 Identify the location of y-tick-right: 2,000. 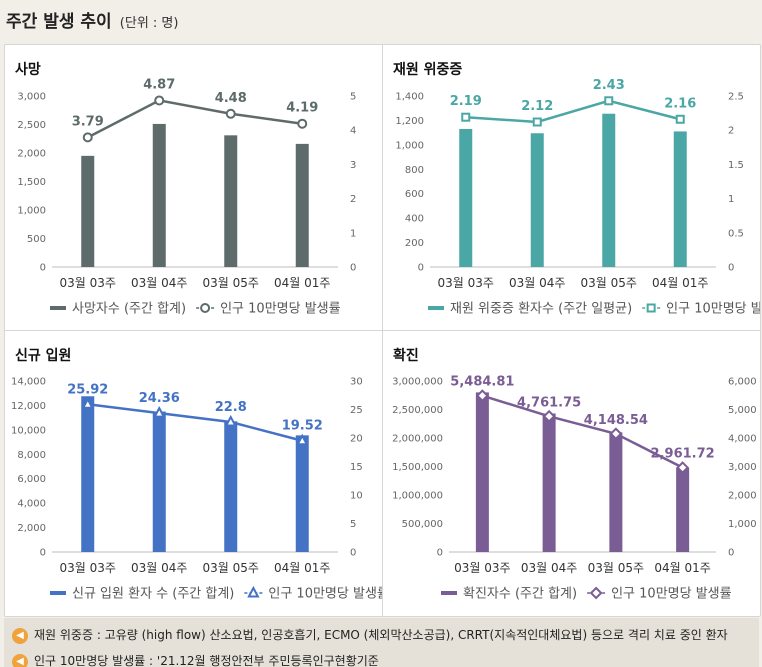
(742, 496).